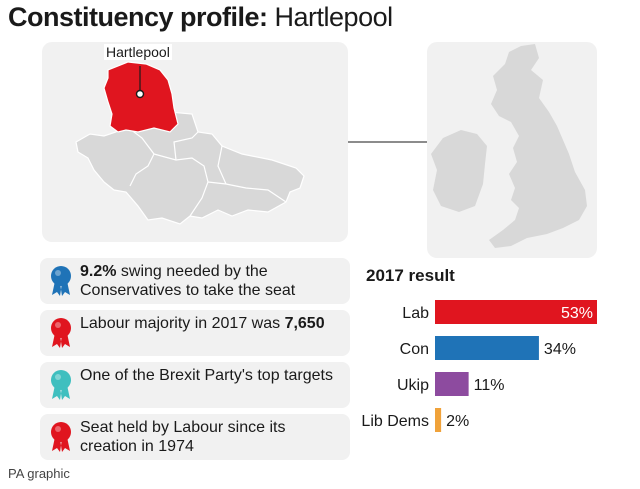  What do you see at coordinates (39, 473) in the screenshot?
I see `source-credit: PA graphic` at bounding box center [39, 473].